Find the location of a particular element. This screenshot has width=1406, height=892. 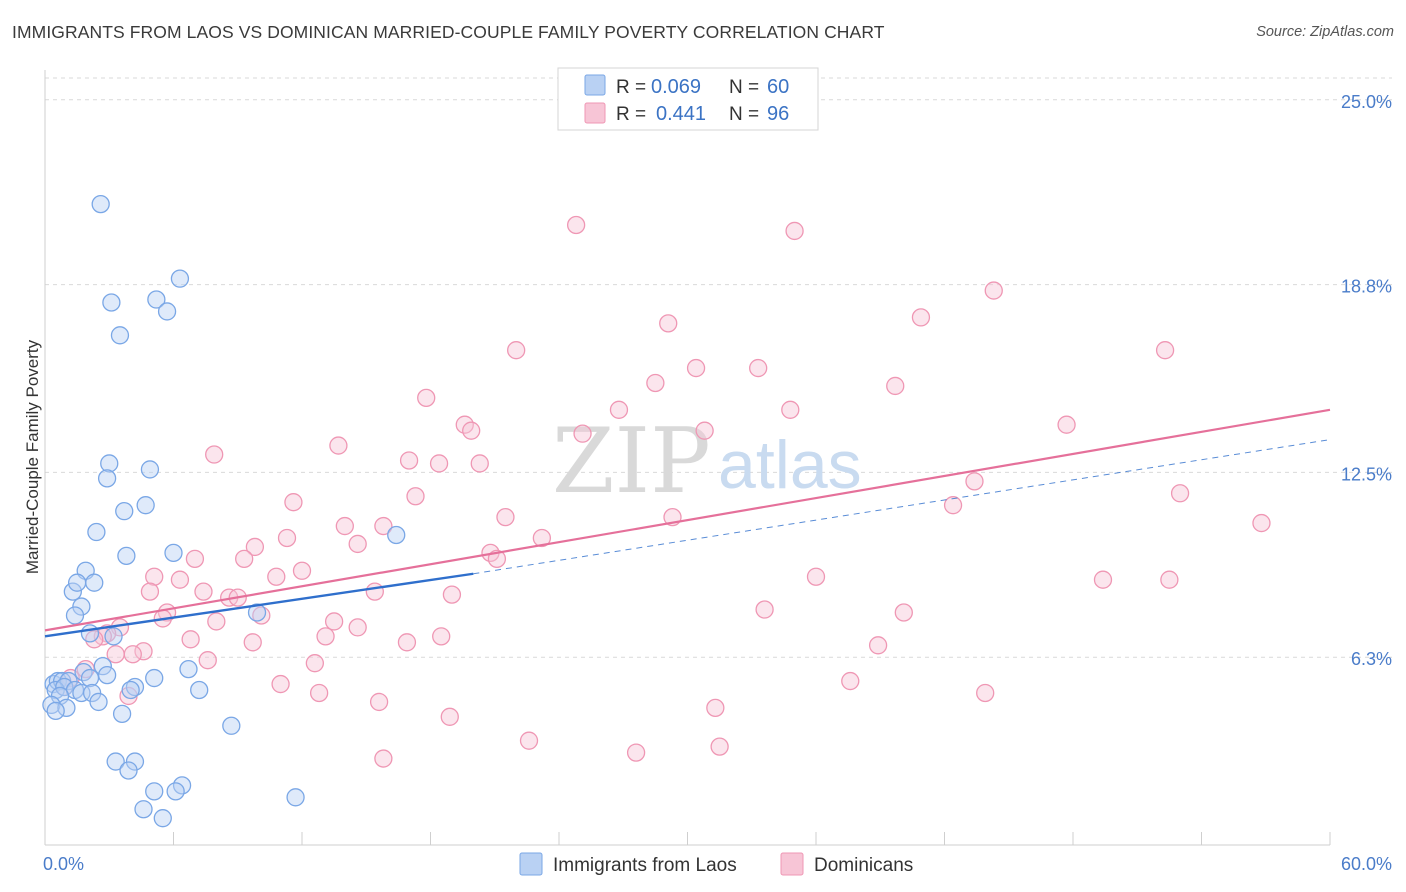

x-axis-ticks is located at coordinates (752, 838).